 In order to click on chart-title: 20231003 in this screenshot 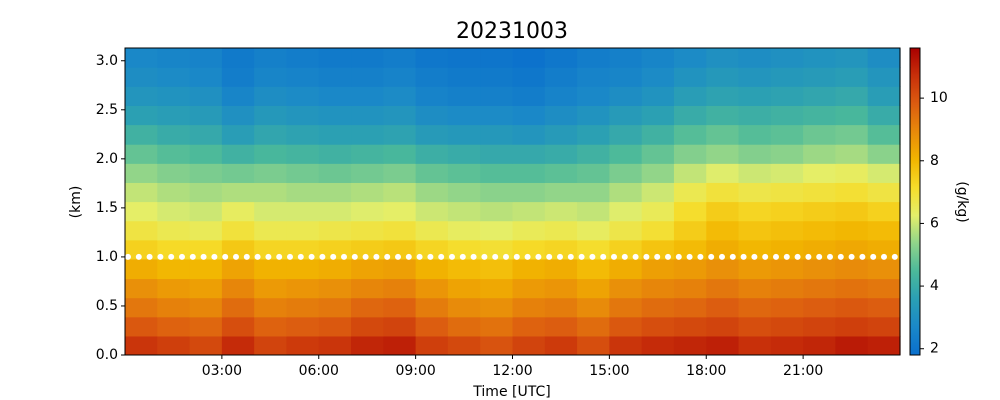, I will do `click(512, 31)`.